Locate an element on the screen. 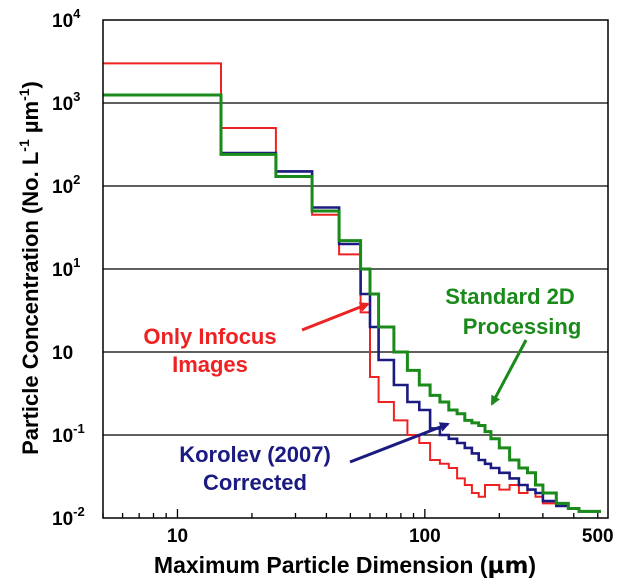 The width and height of the screenshot is (637, 578). x-tick-label-2: 500 is located at coordinates (598, 536).